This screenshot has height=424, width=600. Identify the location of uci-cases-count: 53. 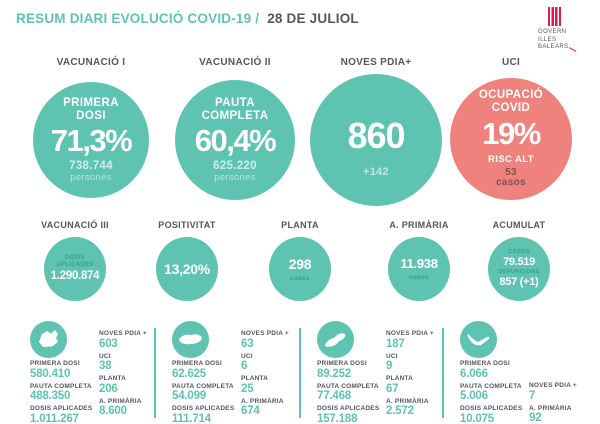
(511, 172).